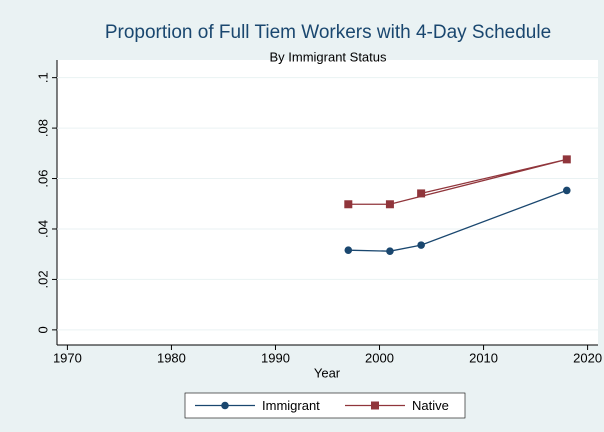 This screenshot has width=604, height=432. Describe the element at coordinates (42, 229) in the screenshot. I see `y-tick-label: .04` at that location.